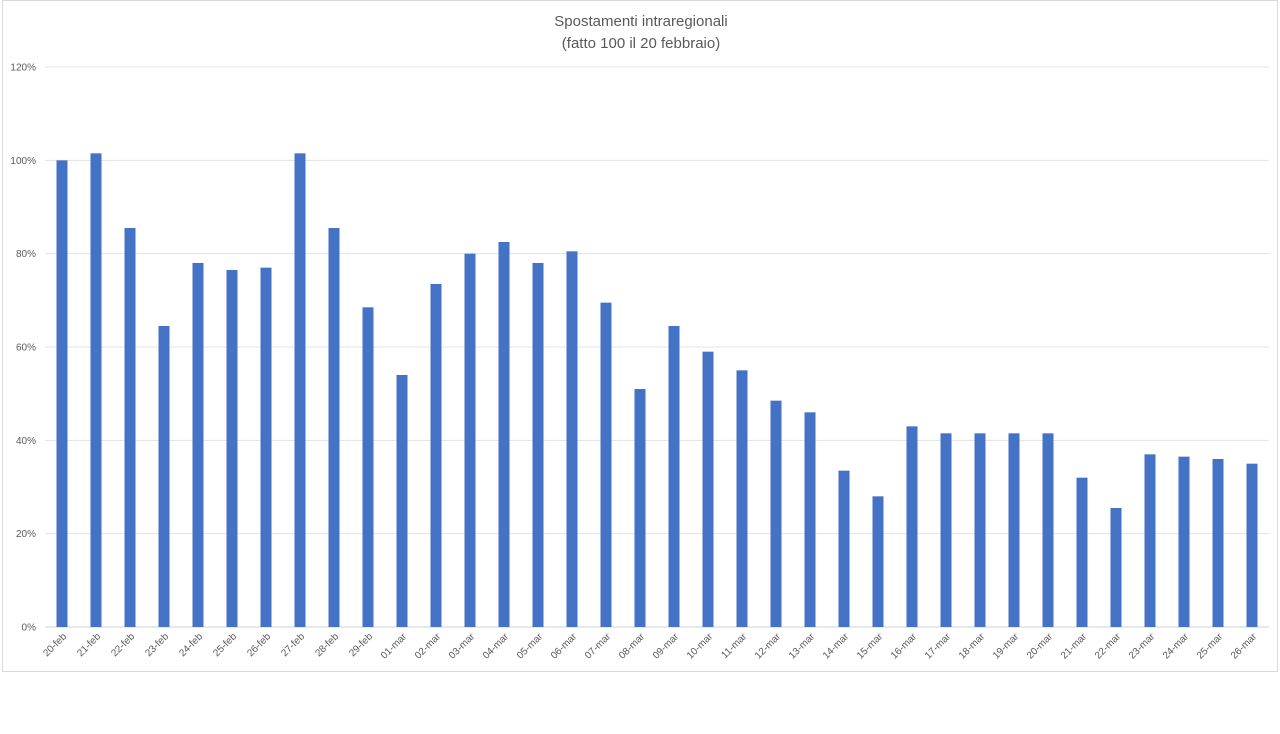  Describe the element at coordinates (598, 646) in the screenshot. I see `x-tick-label: 07-mar` at that location.